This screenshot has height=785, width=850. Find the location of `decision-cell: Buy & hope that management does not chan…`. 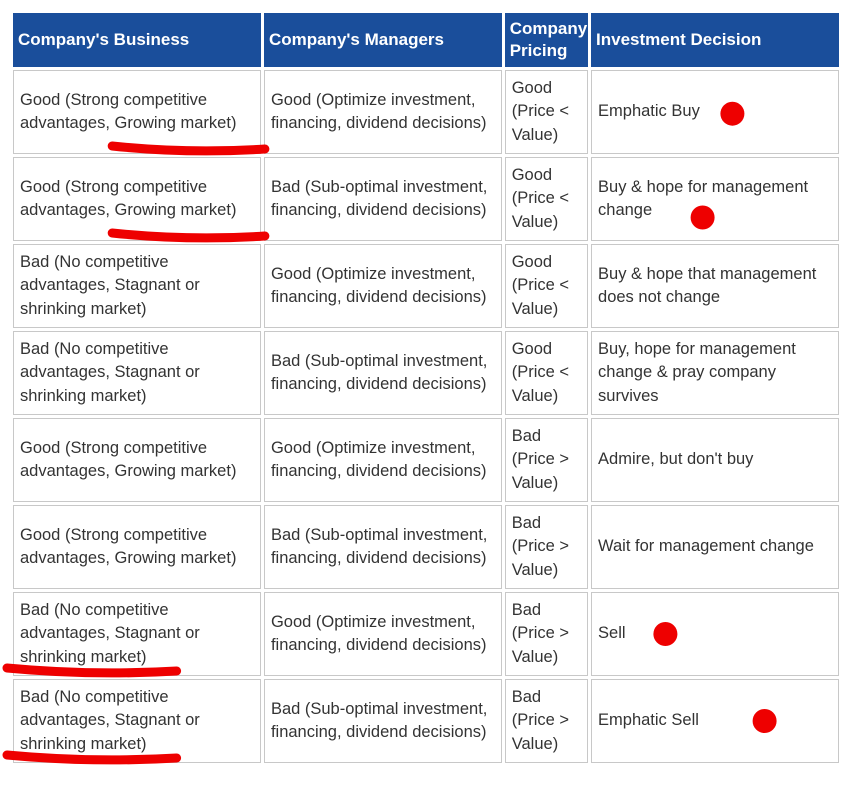

decision-cell: Buy & hope that management does not chan… is located at coordinates (715, 286).